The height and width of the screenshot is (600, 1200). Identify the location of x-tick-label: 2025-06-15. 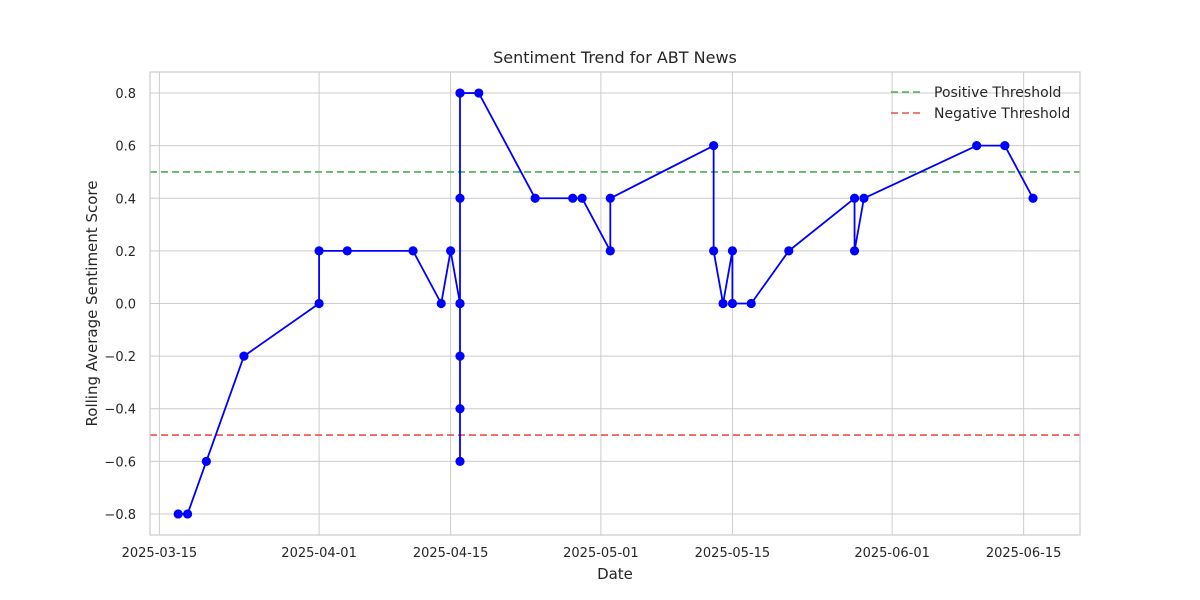
(1024, 553).